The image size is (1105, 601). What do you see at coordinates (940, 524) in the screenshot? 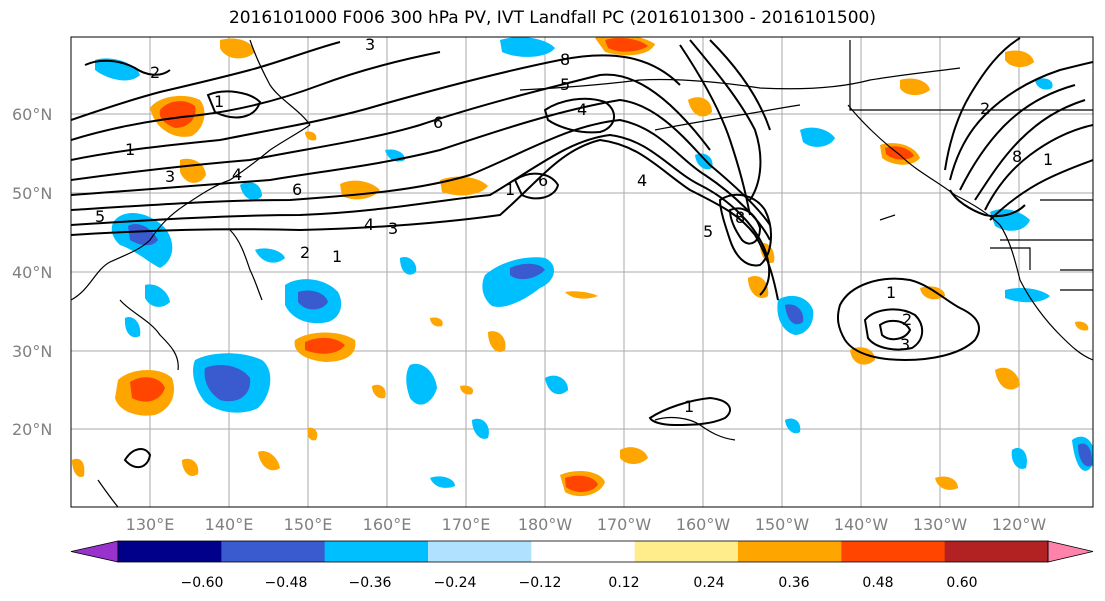
I see `lon-label: 130°W` at bounding box center [940, 524].